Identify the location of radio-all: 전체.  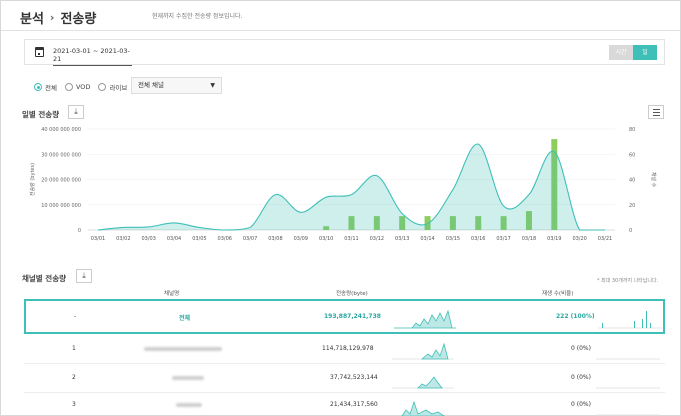
(45, 87).